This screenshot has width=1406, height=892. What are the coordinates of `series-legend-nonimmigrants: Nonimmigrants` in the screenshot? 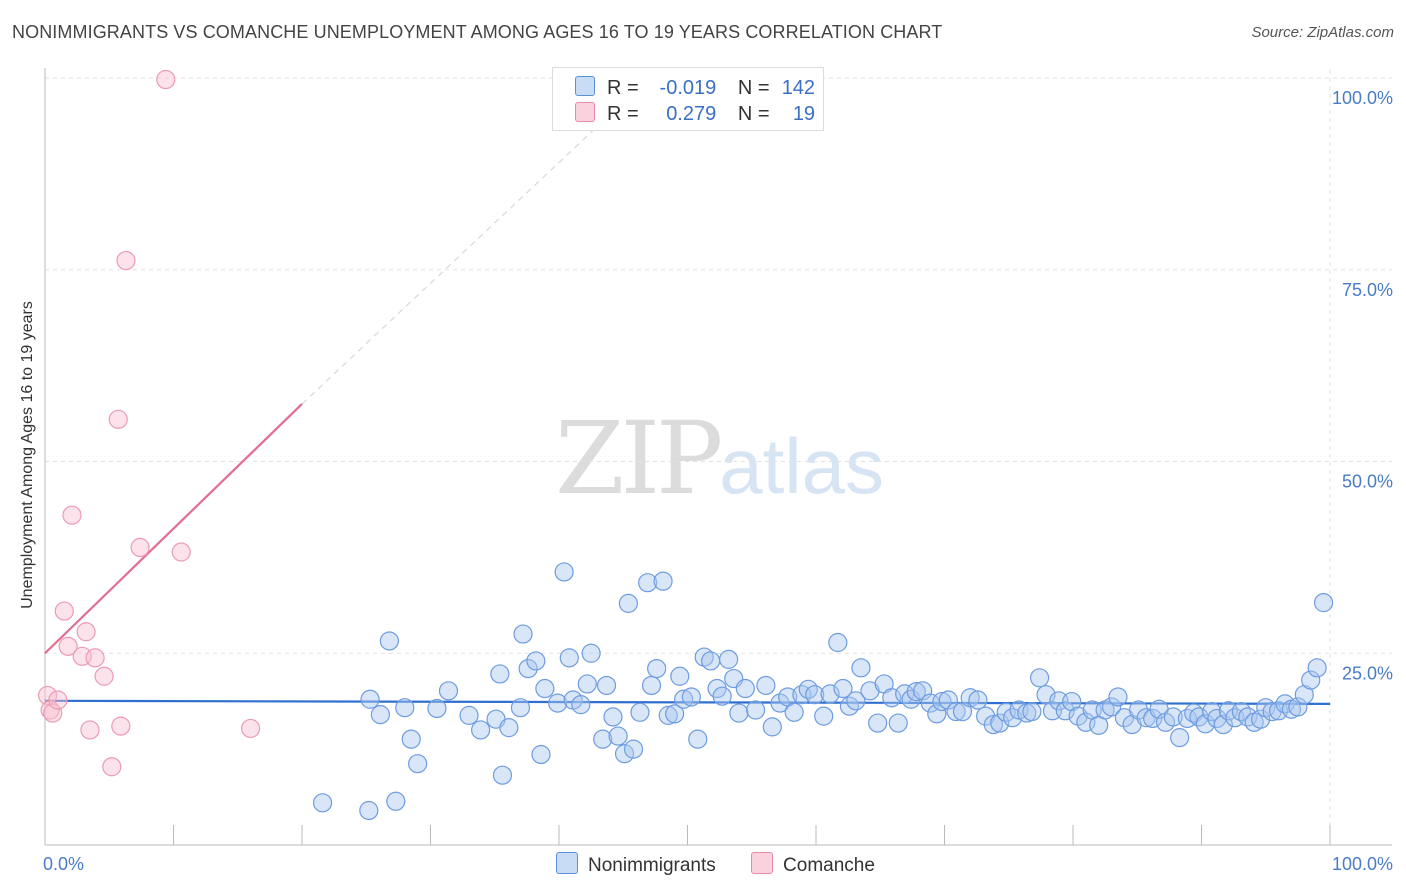 It's located at (636, 864).